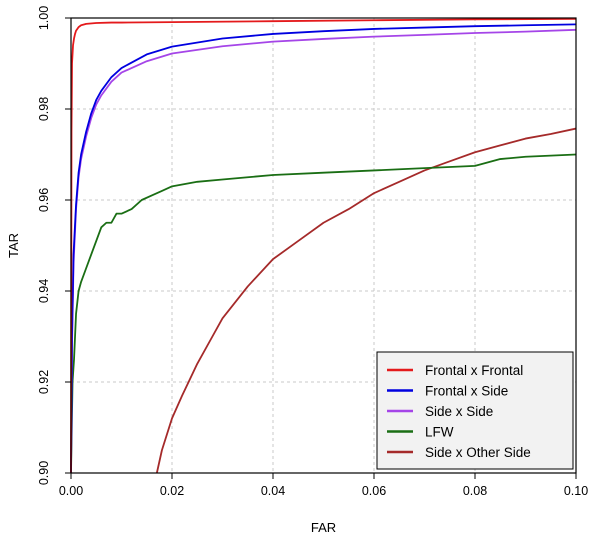  I want to click on x-tick-label: 0.10, so click(576, 491).